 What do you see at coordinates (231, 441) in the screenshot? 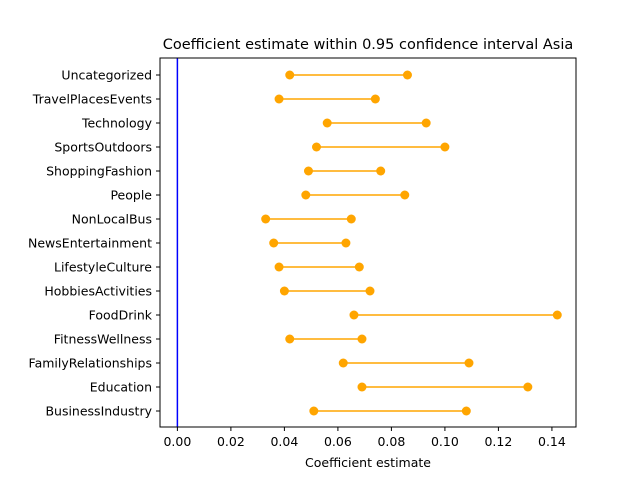
I see `x-tick-label: 0.02` at bounding box center [231, 441].